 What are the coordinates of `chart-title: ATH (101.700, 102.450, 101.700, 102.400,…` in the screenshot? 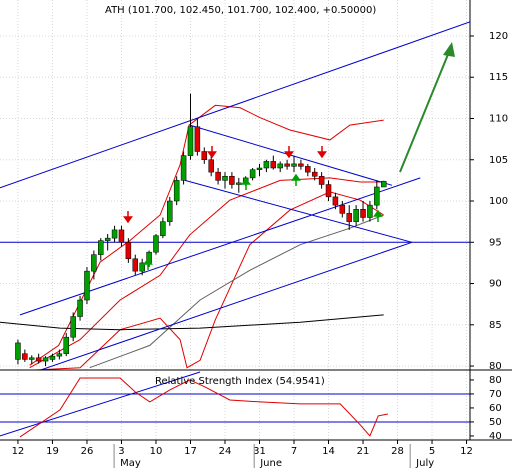 It's located at (240, 10).